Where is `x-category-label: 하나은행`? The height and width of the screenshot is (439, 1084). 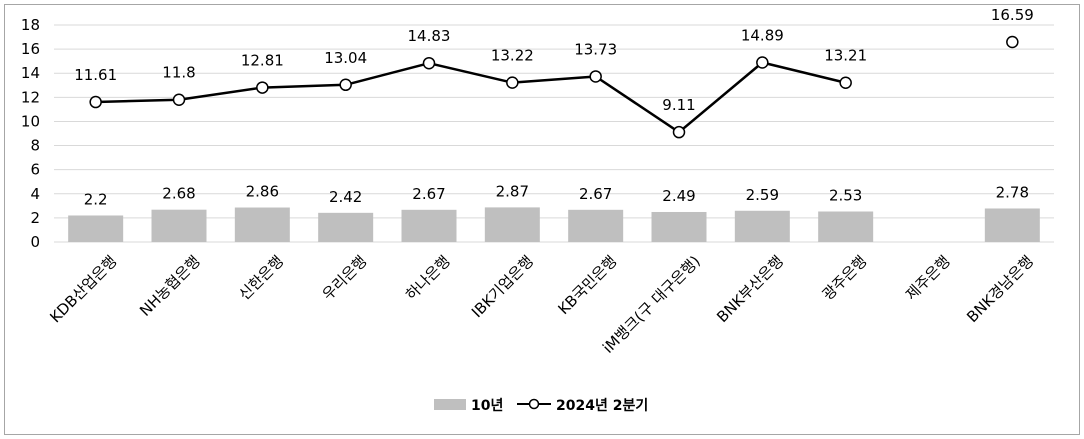
x-category-label: 하나은행 is located at coordinates (428, 278).